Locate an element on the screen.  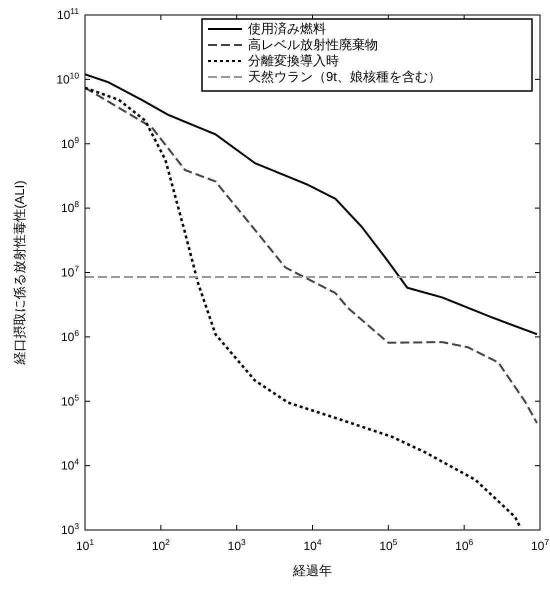
y-tick-label: 10$^{9}$ is located at coordinates (70, 142).